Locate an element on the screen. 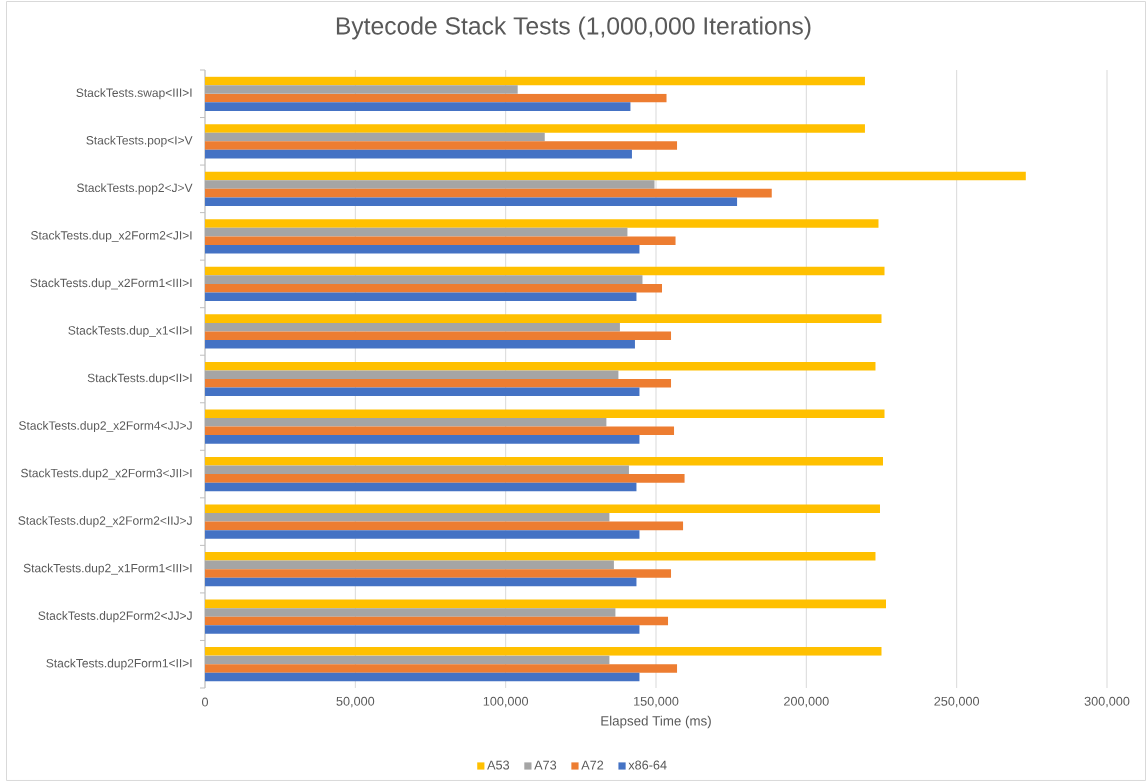  x-tick-label: 200,000 is located at coordinates (806, 702).